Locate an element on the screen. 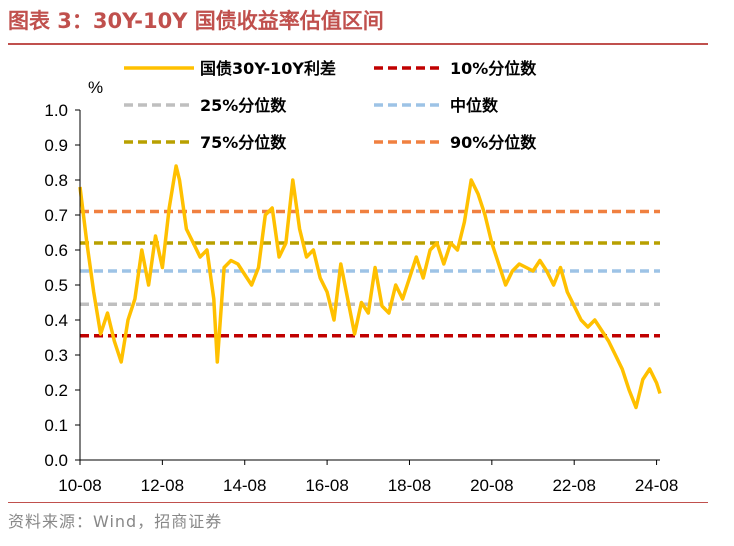 This screenshot has height=546, width=734. legend-label: 中位数 is located at coordinates (474, 105).